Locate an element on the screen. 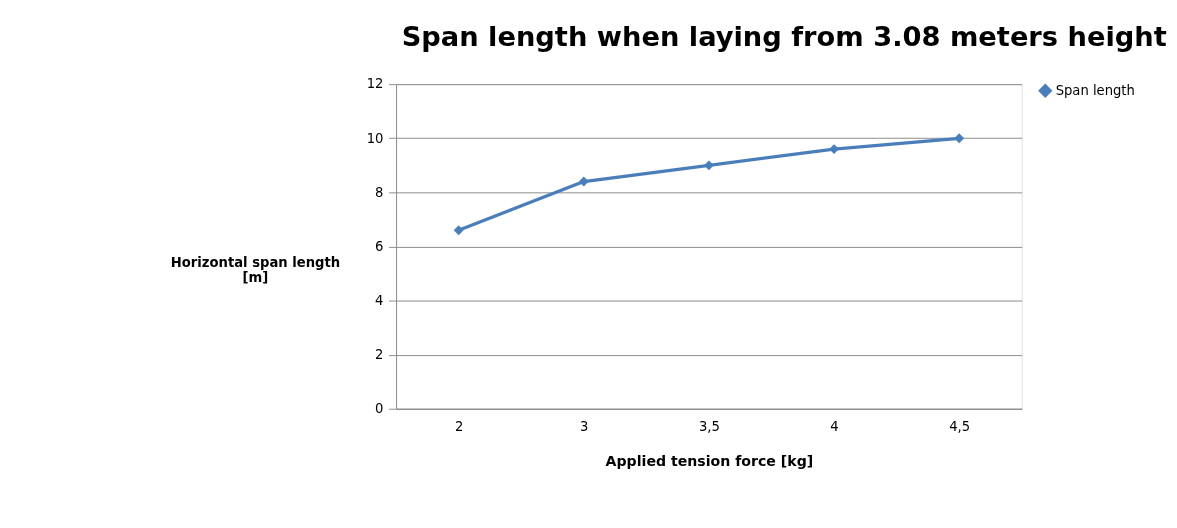  y-tick-label: 2 is located at coordinates (379, 354).